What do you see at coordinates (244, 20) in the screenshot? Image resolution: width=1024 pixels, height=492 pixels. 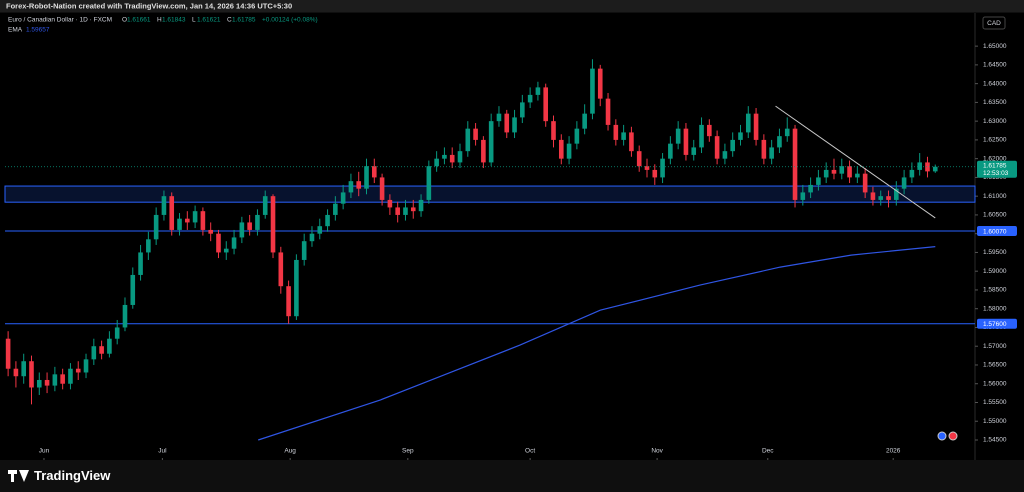 I see `ohlc-value: 1.61785` at bounding box center [244, 20].